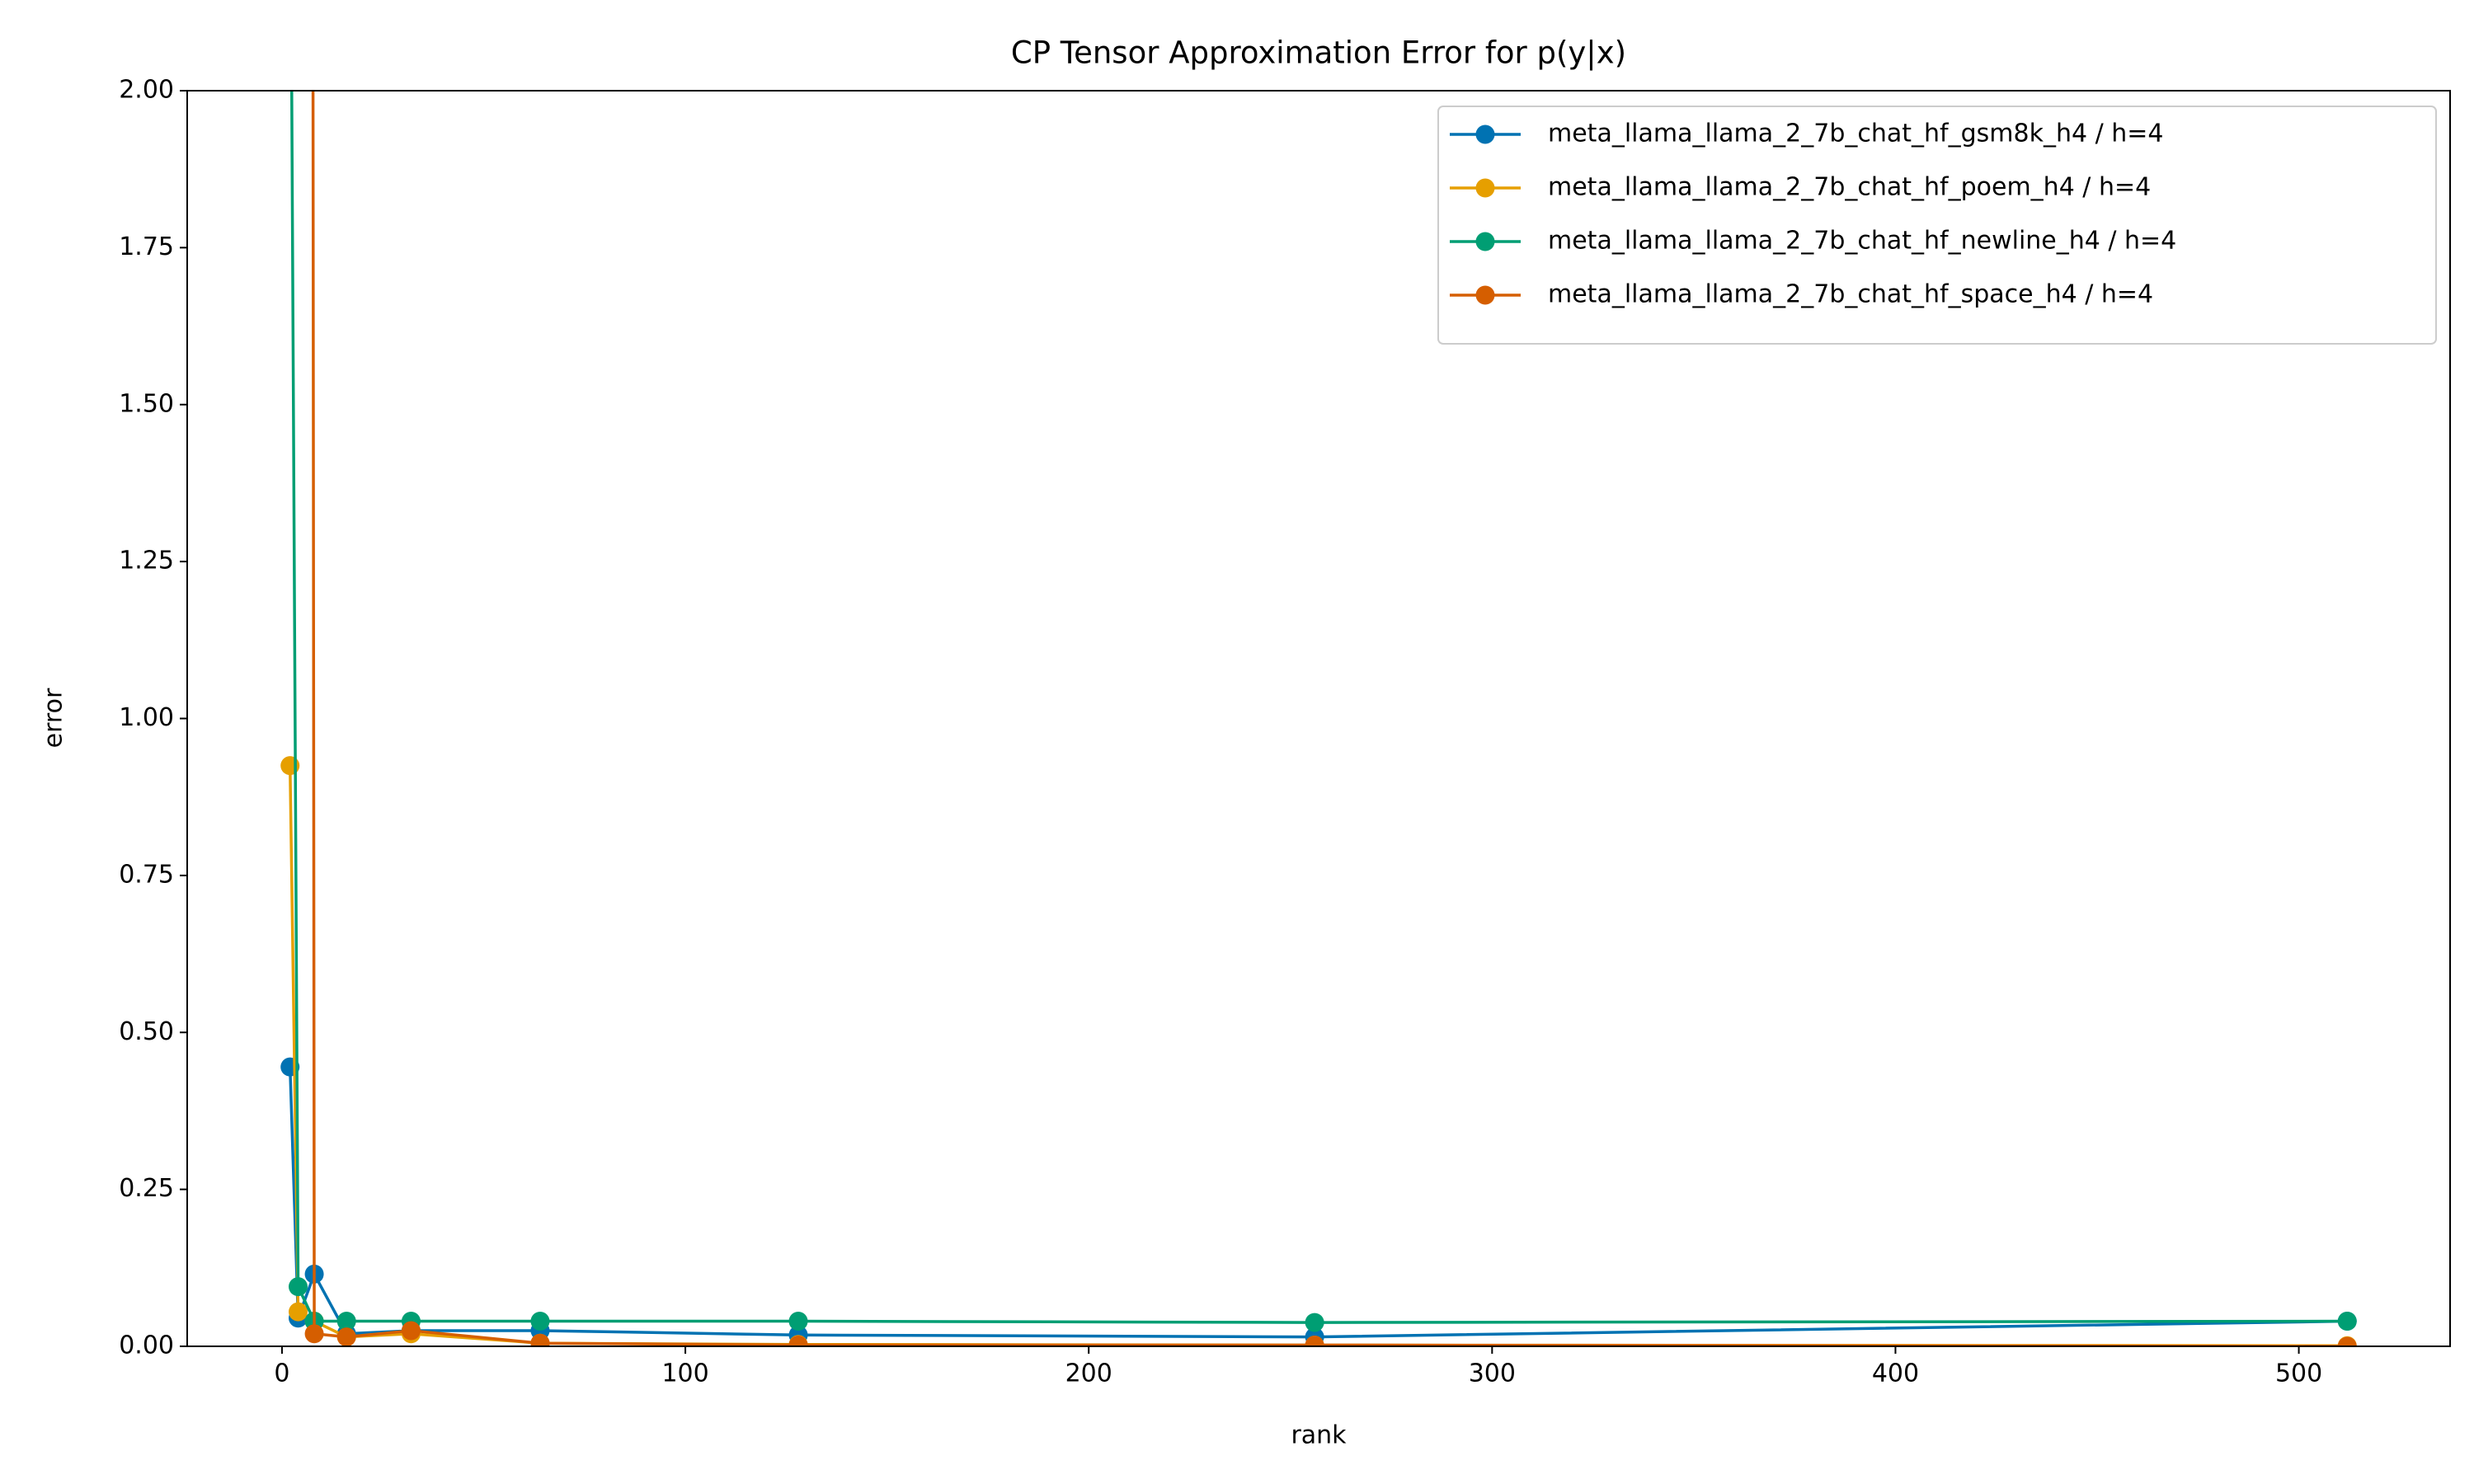  What do you see at coordinates (1895, 1374) in the screenshot?
I see `x-tick-label: 400` at bounding box center [1895, 1374].